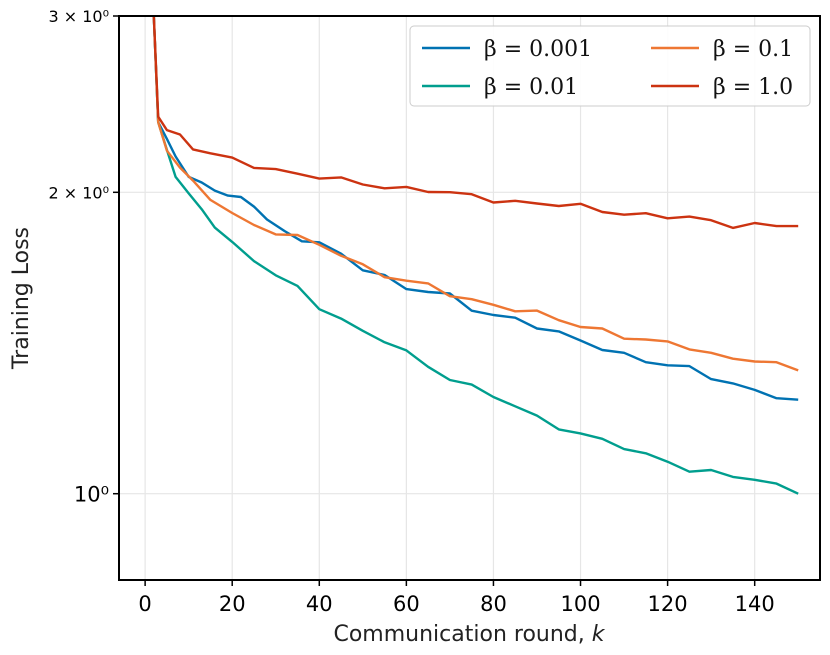  I want to click on y-axis-label: Training Loss, so click(21, 298).